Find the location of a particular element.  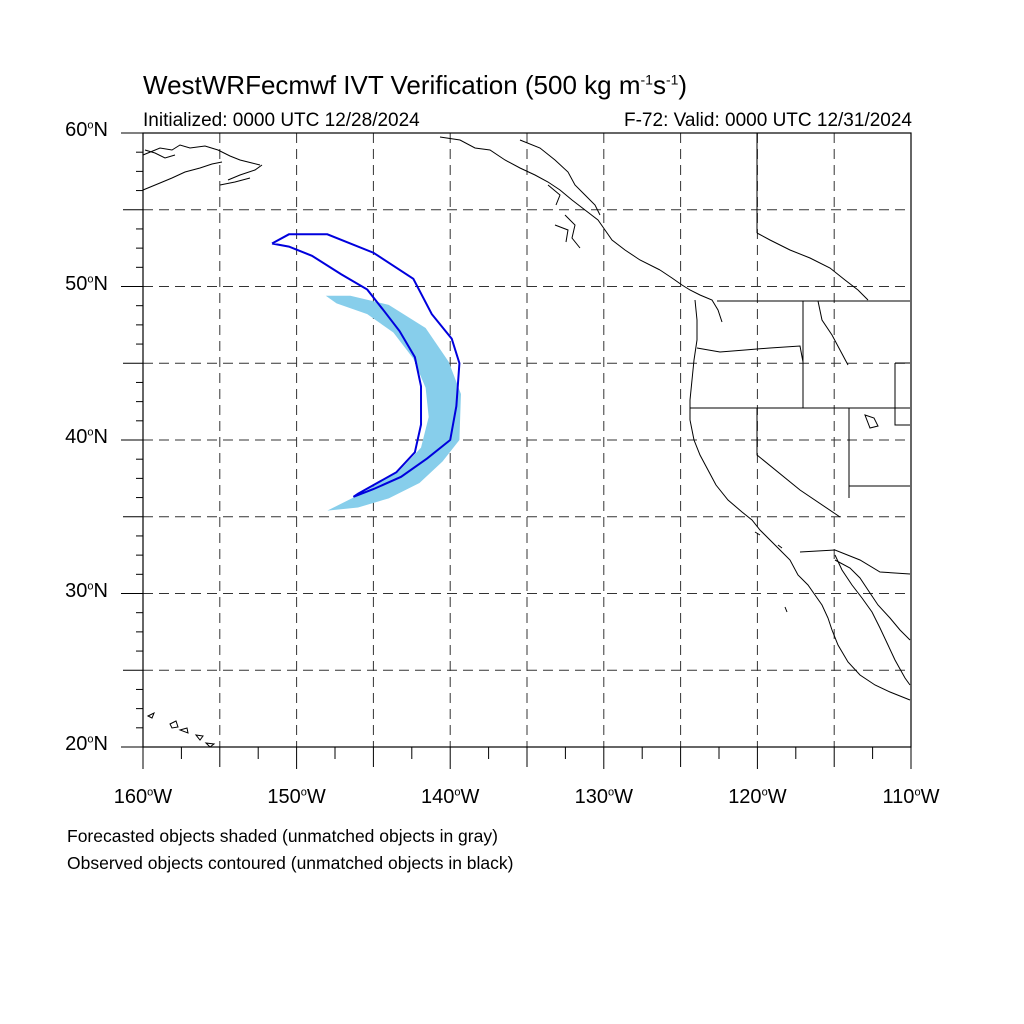

lake-islands is located at coordinates (816, 513).